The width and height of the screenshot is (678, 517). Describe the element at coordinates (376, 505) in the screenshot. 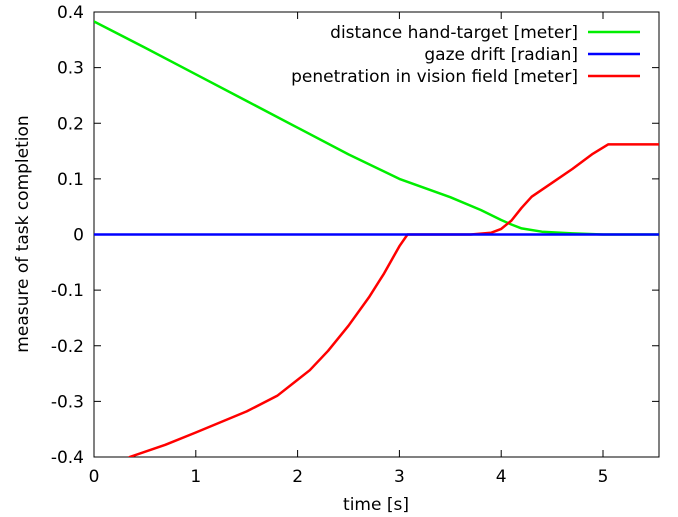

I see `x-axis-label: time [s]` at that location.